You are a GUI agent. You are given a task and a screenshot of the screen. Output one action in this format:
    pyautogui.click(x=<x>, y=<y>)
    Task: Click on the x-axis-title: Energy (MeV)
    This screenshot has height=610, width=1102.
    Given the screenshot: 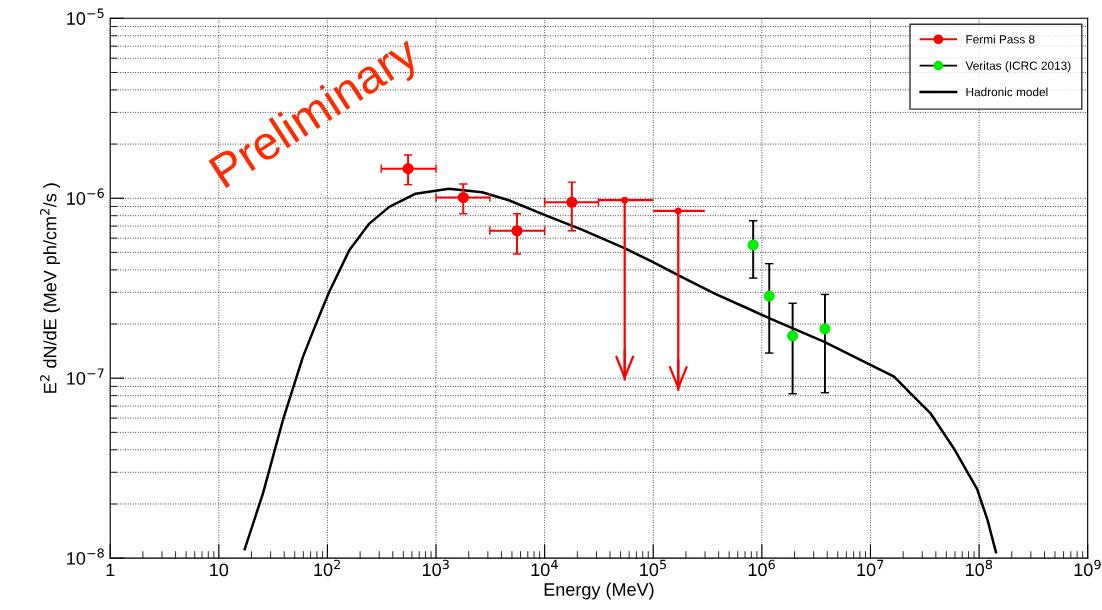 What is the action you would take?
    pyautogui.click(x=599, y=591)
    